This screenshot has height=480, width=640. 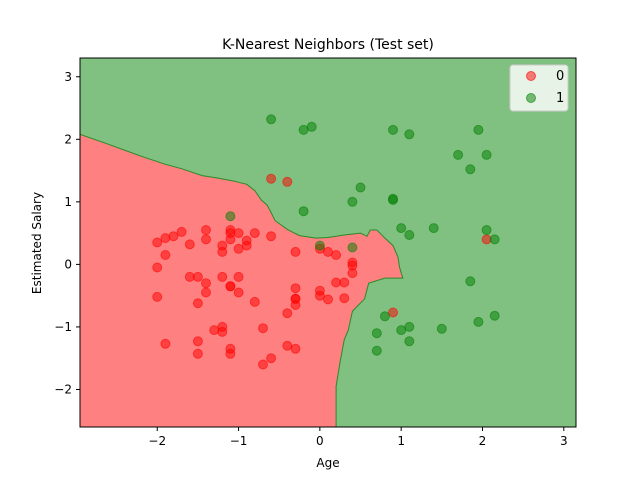 I want to click on y-axis-label: Estimated Salary, so click(x=37, y=243).